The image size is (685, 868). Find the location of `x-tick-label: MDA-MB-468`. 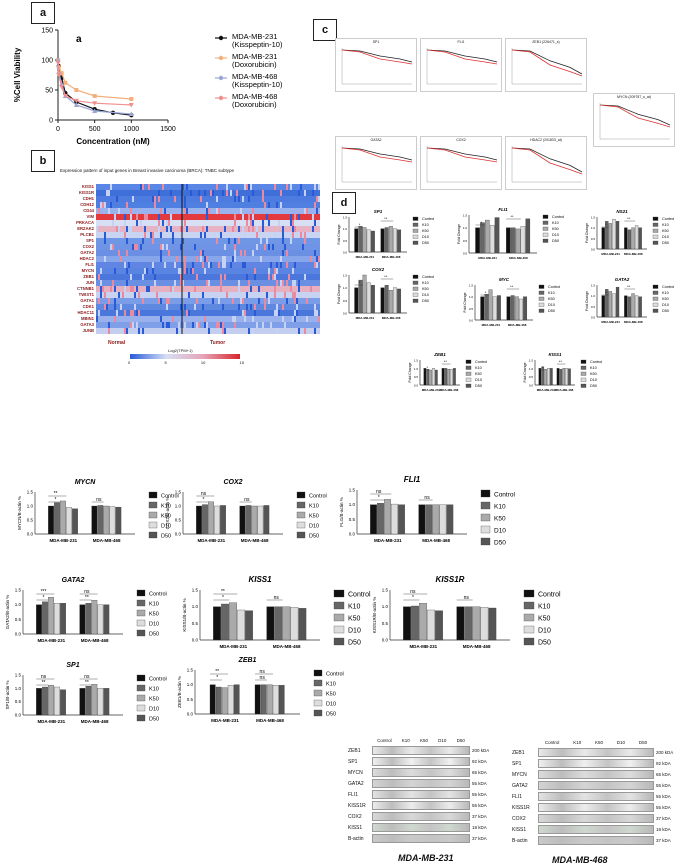

x-tick-label: MDA-MB-468 is located at coordinates (95, 721).